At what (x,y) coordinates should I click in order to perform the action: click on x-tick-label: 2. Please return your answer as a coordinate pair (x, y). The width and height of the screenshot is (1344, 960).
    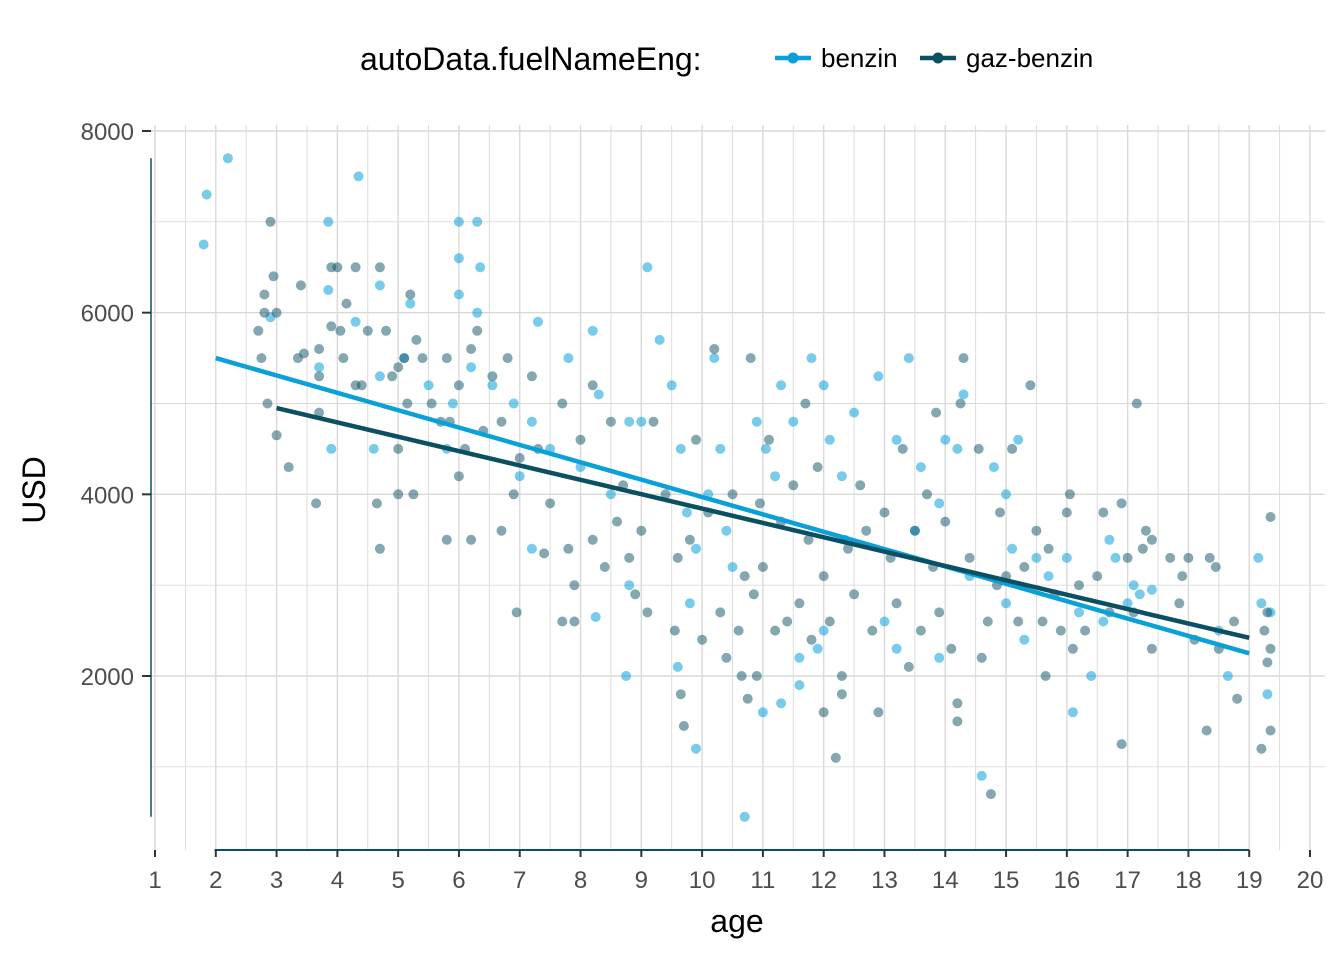
    Looking at the image, I should click on (215, 880).